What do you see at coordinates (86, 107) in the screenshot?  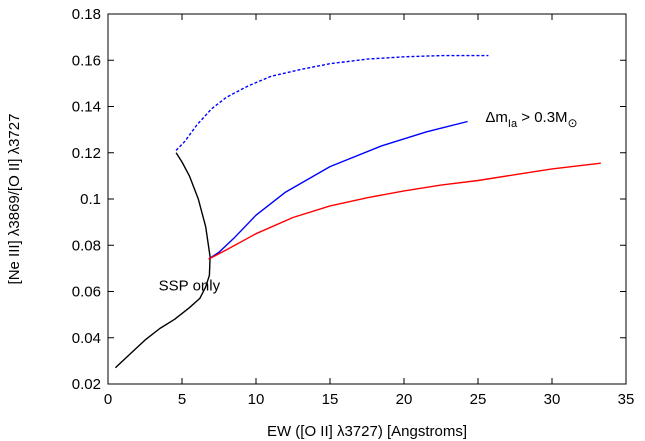 I see `y-tick-label: 0.14` at bounding box center [86, 107].